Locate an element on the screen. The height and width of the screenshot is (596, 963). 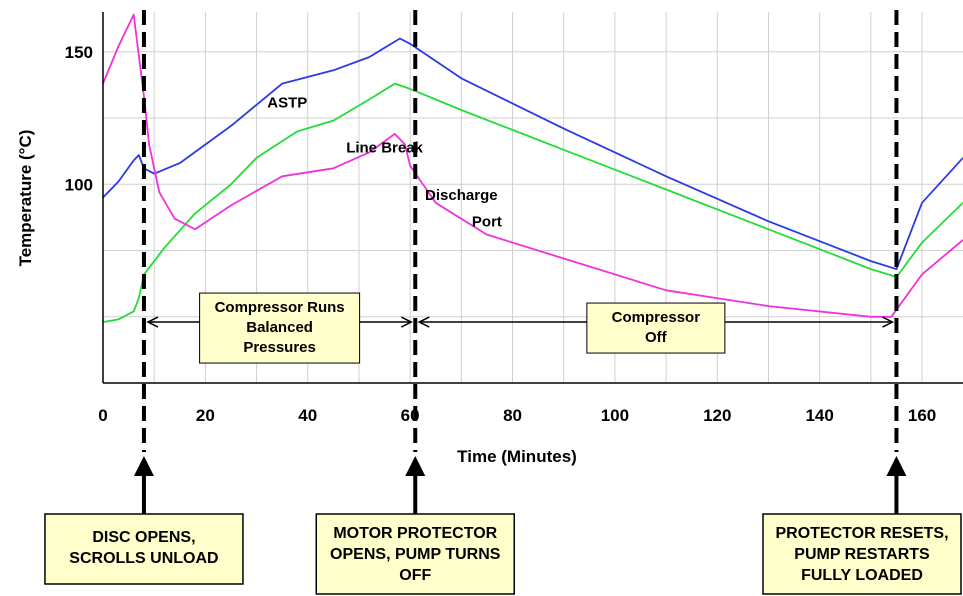
x-tick-label: 160 is located at coordinates (922, 415).